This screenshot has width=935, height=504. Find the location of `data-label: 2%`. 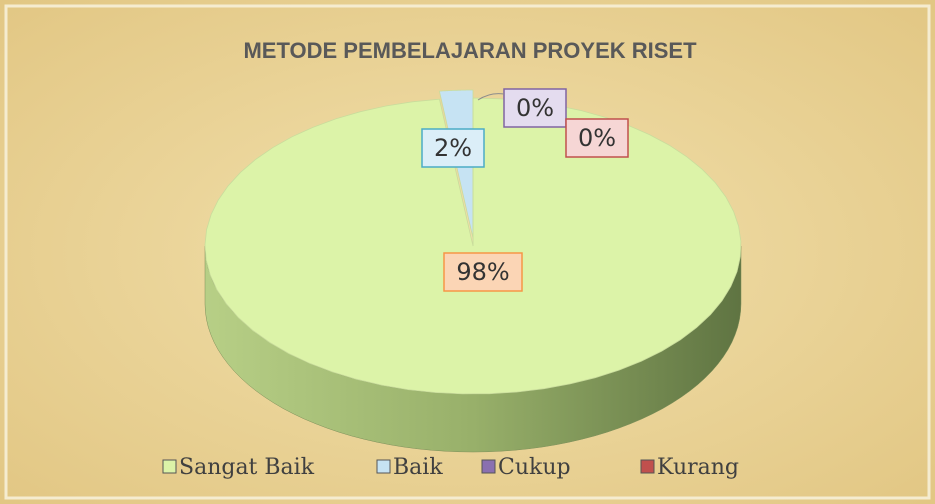

data-label: 2% is located at coordinates (453, 148).